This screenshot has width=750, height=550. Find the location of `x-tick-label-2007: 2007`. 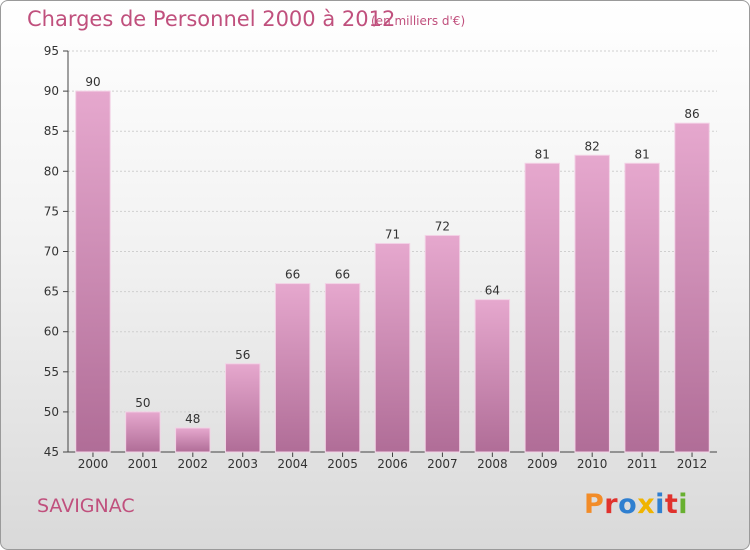

x-tick-label-2007: 2007 is located at coordinates (442, 464).